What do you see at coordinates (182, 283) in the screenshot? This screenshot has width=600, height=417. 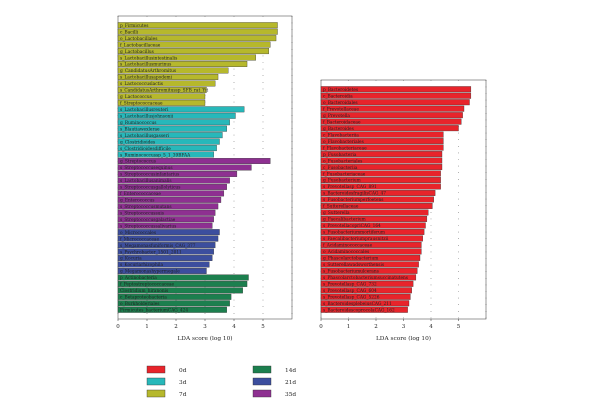 I see `bar-f-peptostreptococcaceae` at bounding box center [182, 283].